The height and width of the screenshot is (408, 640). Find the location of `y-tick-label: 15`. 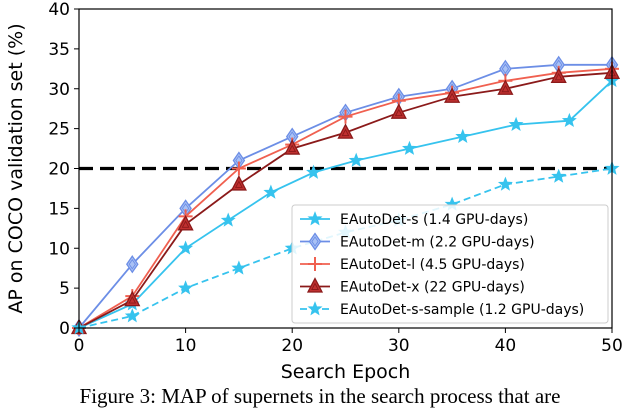

y-tick-label: 15 is located at coordinates (59, 209).